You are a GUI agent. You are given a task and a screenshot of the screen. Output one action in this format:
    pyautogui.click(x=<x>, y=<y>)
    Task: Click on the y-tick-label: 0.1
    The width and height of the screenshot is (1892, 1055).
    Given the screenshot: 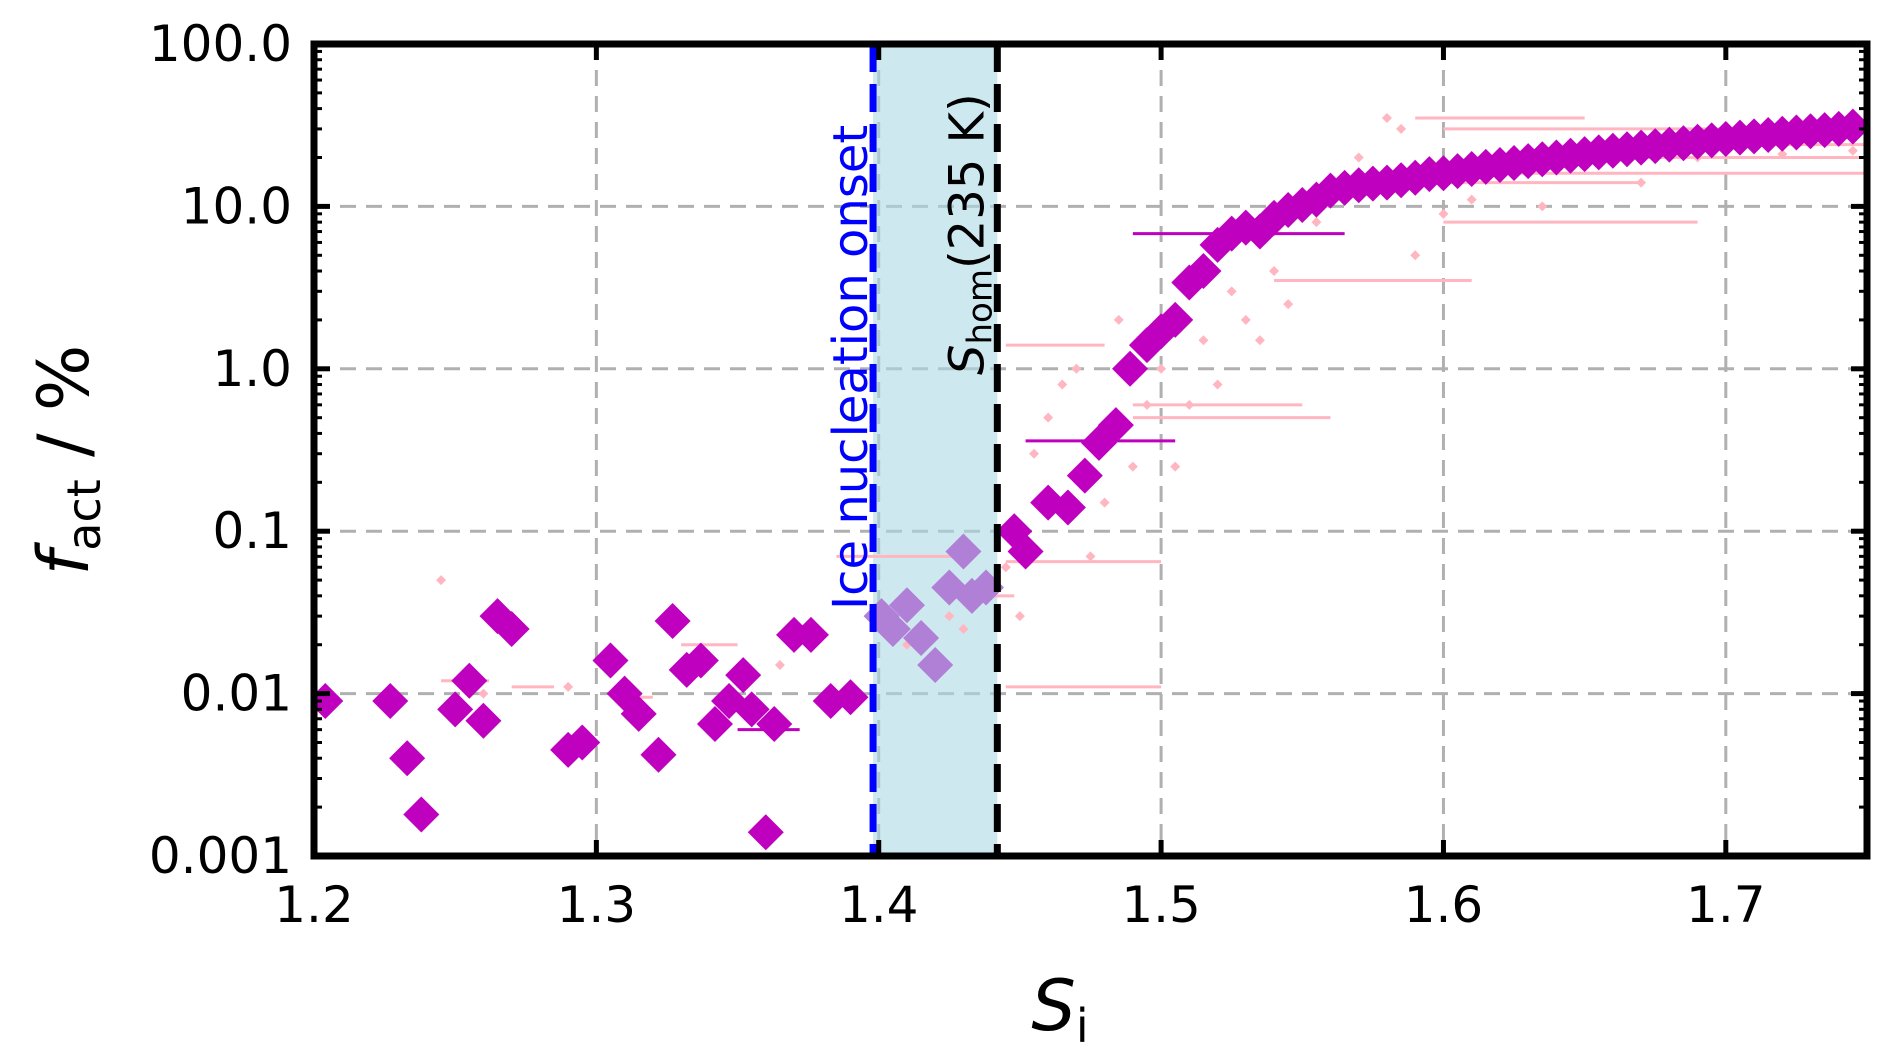 What is the action you would take?
    pyautogui.click(x=252, y=531)
    